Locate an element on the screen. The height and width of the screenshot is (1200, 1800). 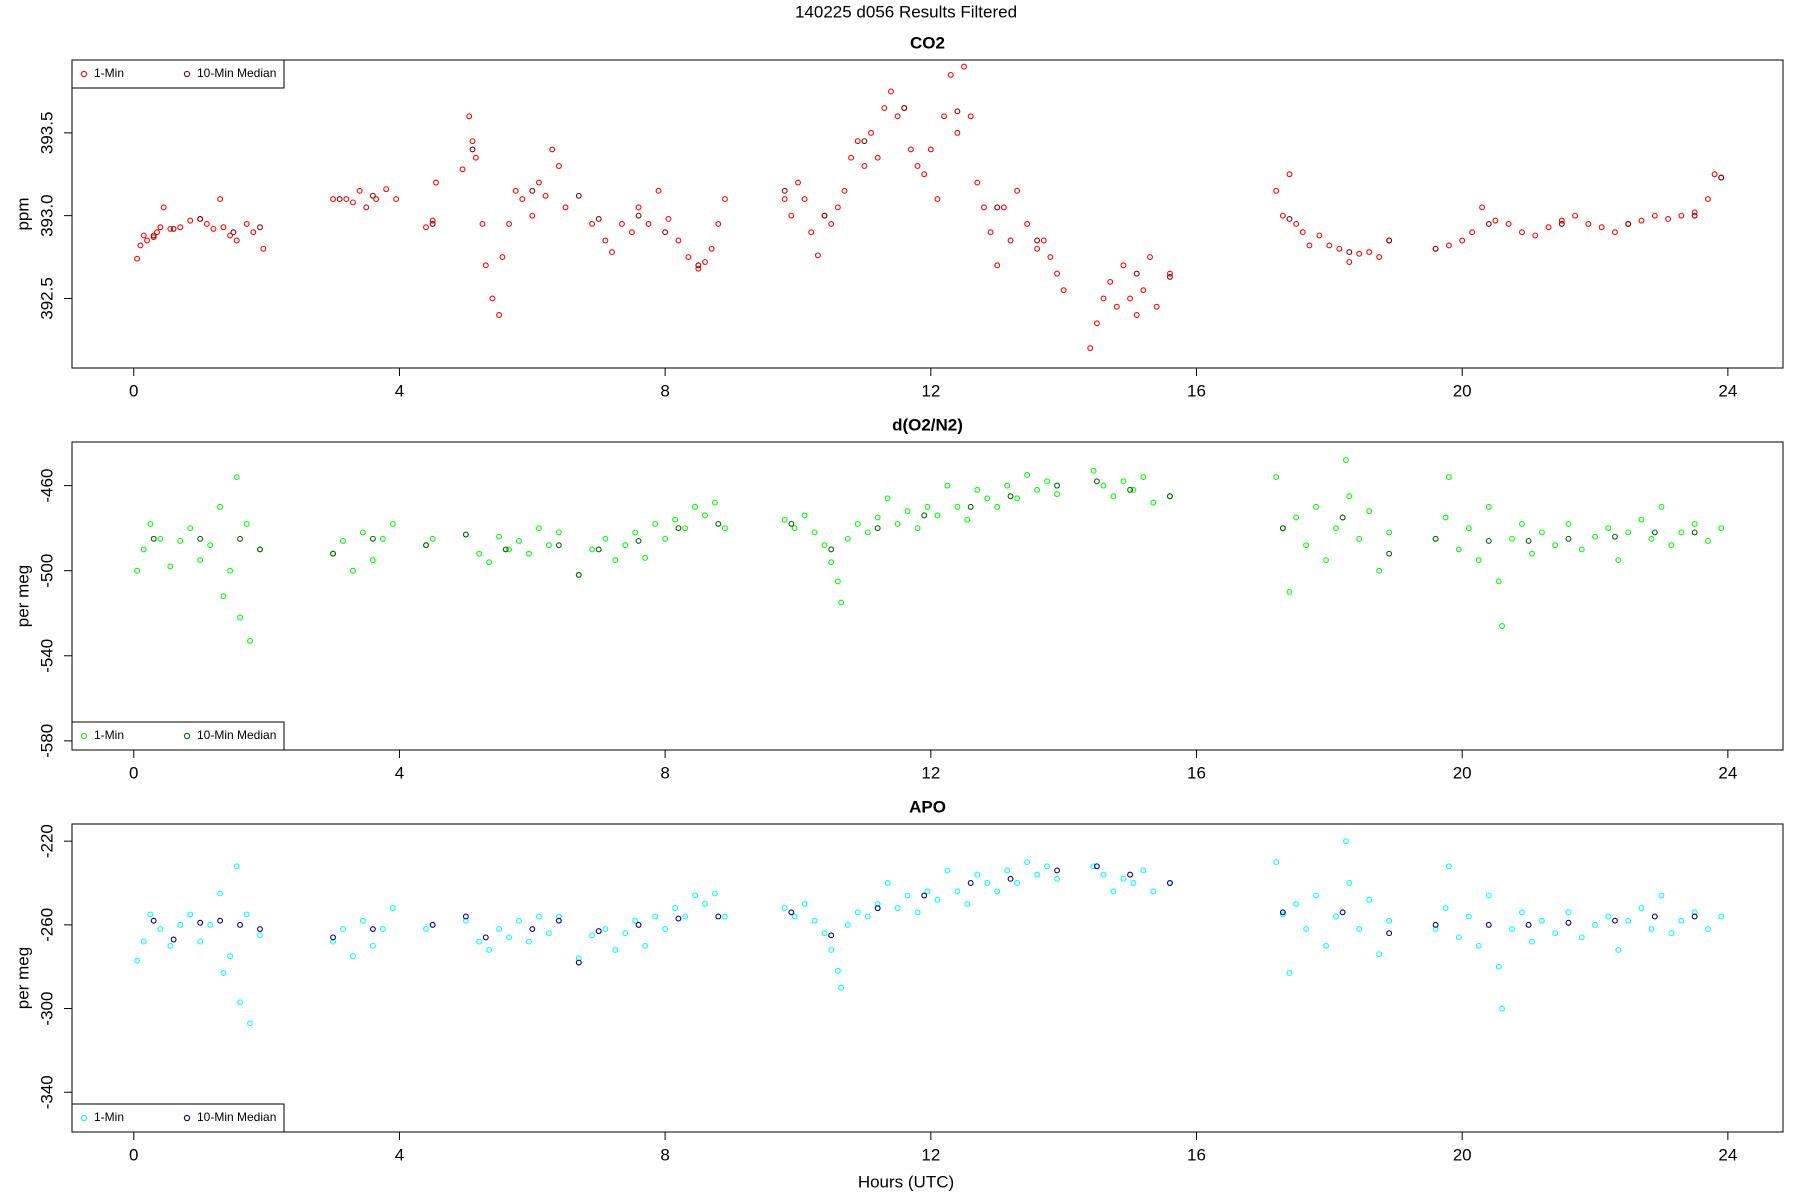
y-axis-label: ppm is located at coordinates (22, 213).